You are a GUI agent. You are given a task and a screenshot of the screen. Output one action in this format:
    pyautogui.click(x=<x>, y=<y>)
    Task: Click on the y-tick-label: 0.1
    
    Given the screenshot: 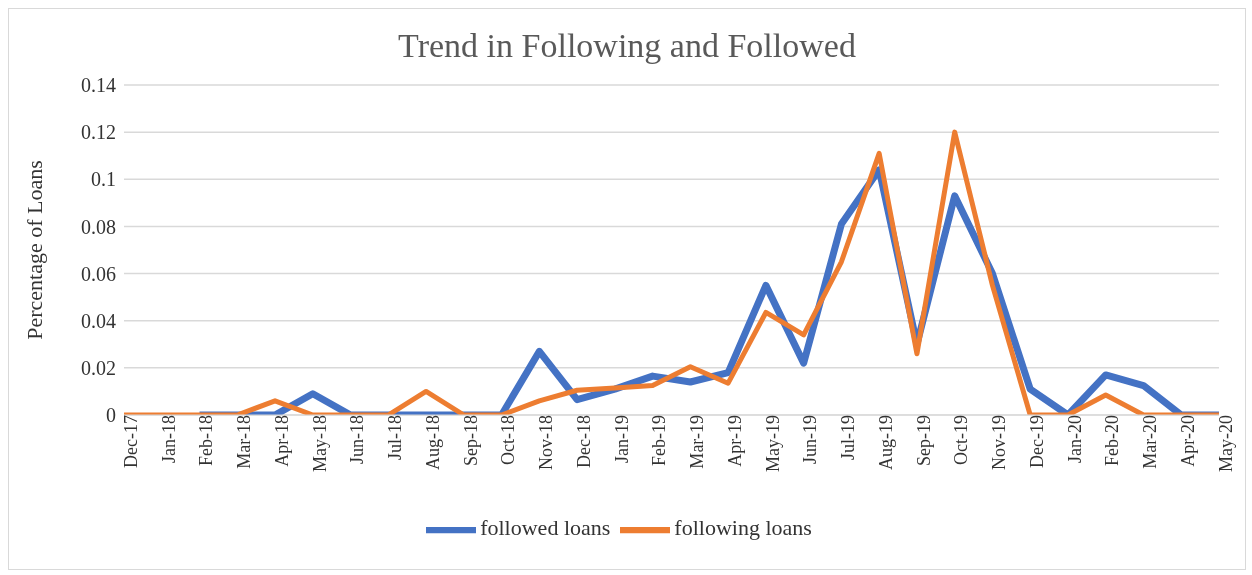 What is the action you would take?
    pyautogui.click(x=103, y=179)
    